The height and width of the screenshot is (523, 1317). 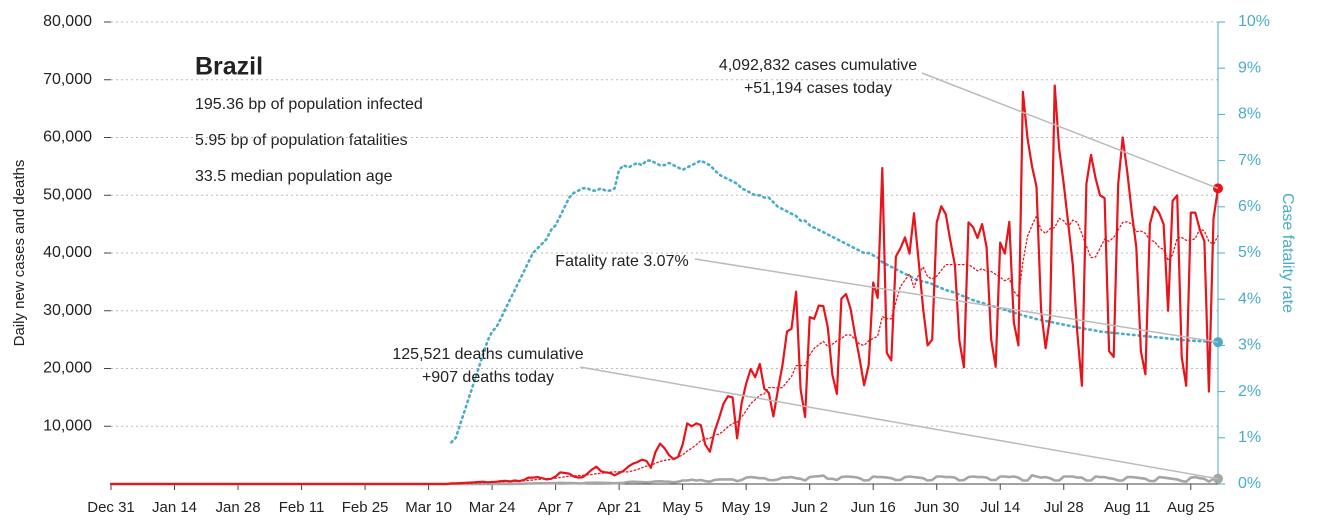 I want to click on series-line, so click(x=664, y=480).